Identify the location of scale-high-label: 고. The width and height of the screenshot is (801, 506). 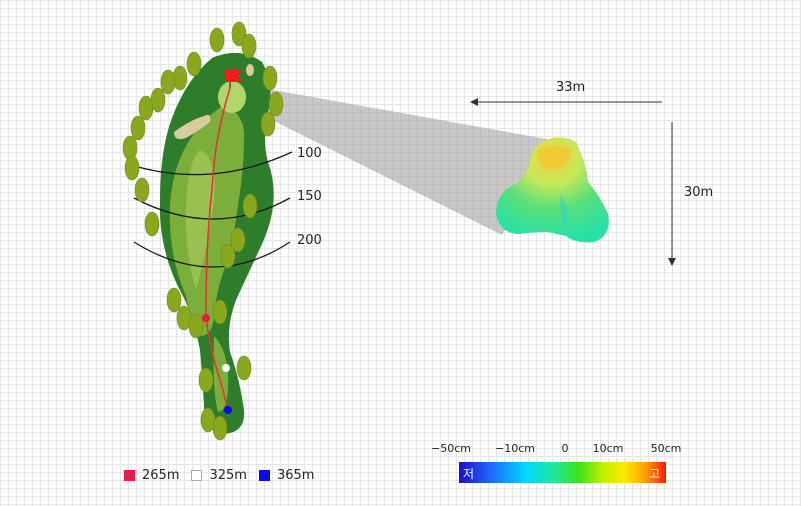
(655, 474).